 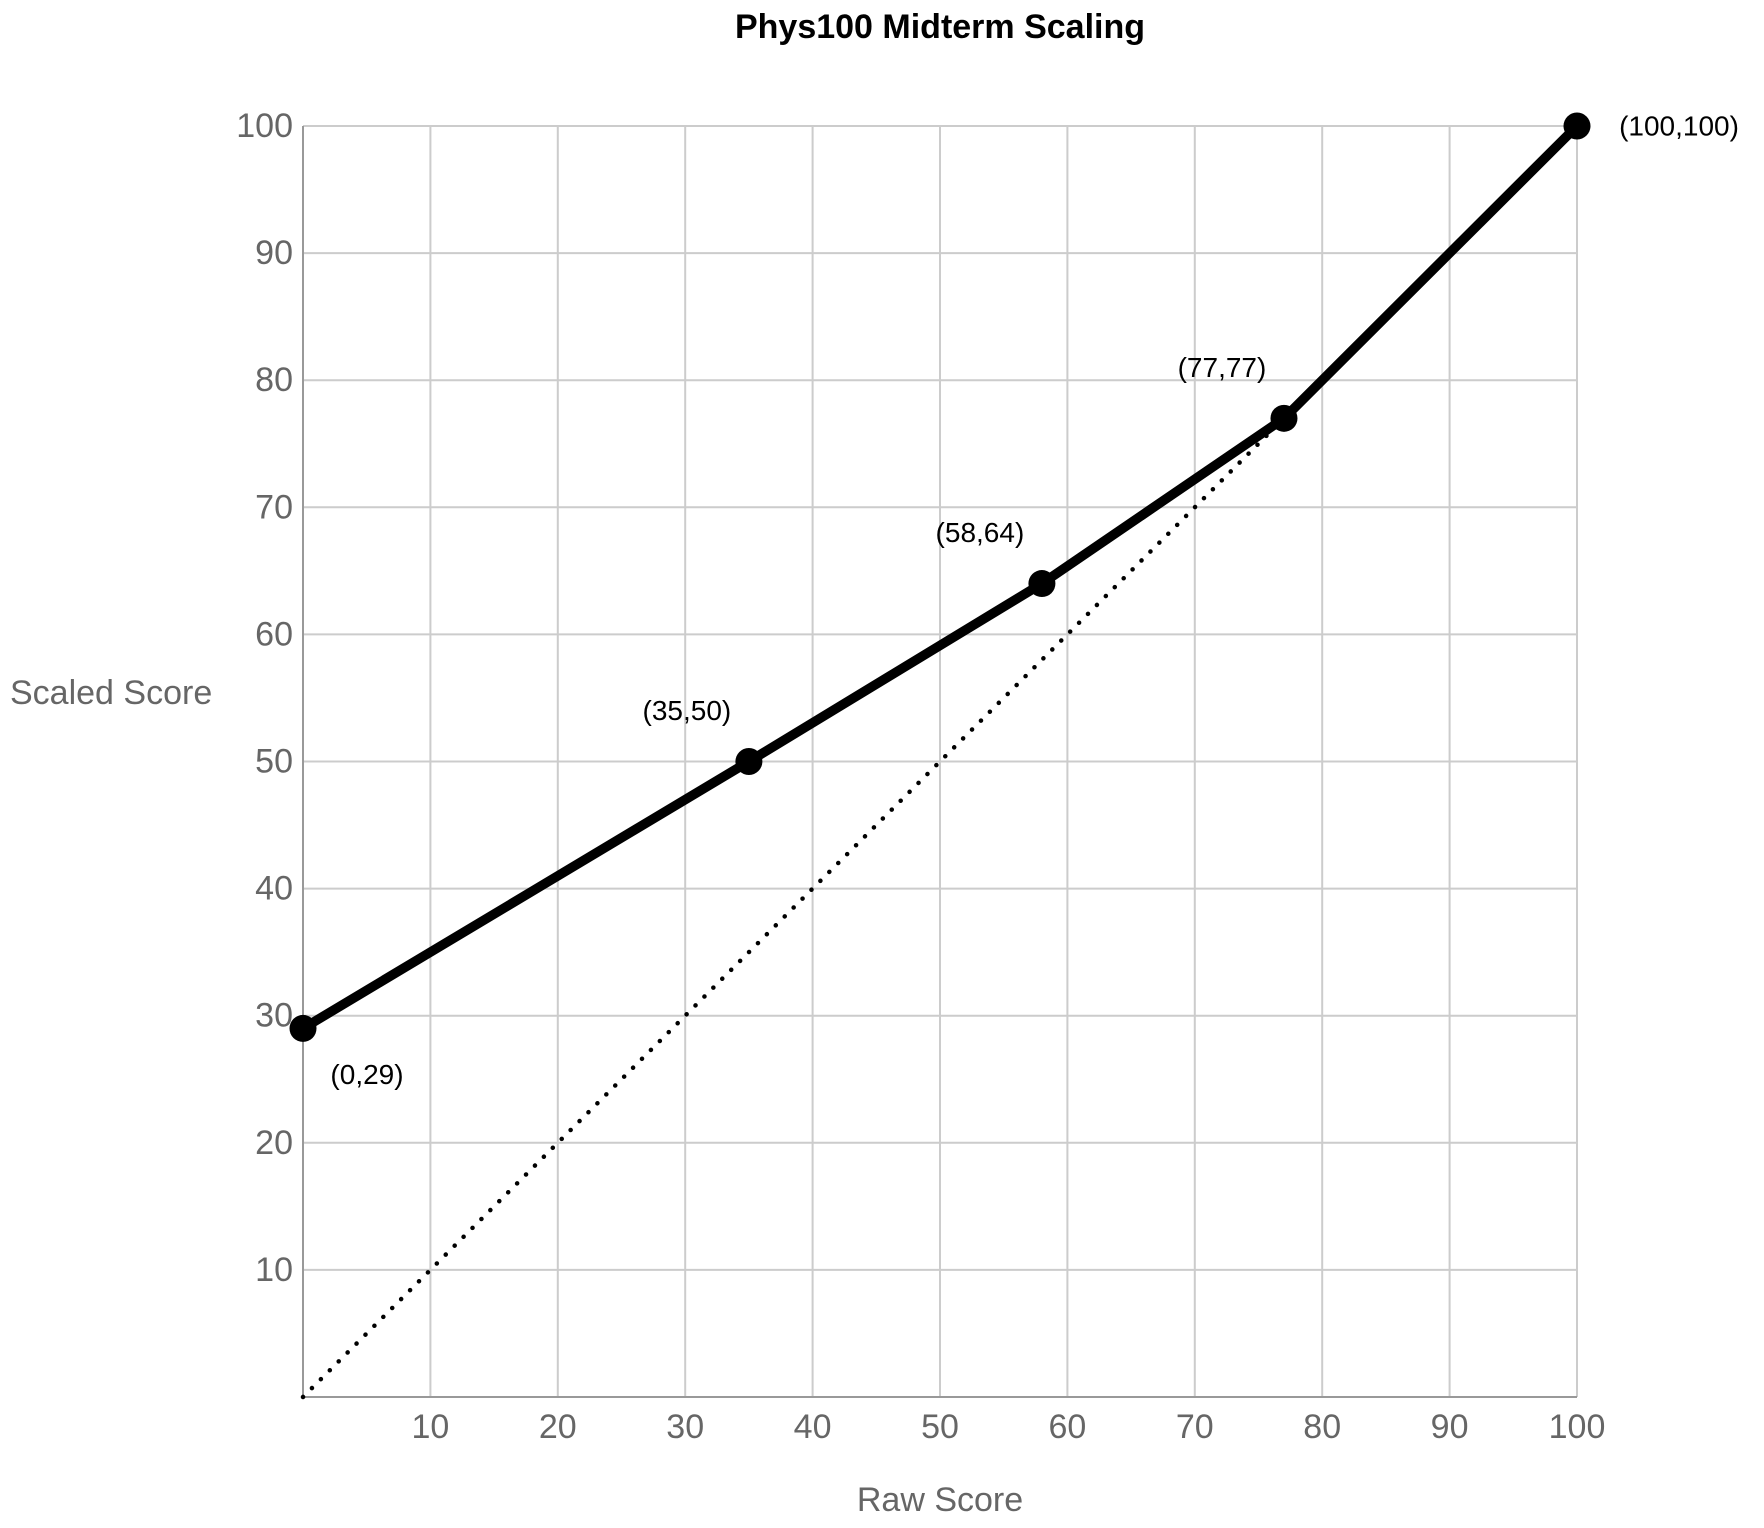 What do you see at coordinates (940, 1427) in the screenshot?
I see `x-tick-label: 50` at bounding box center [940, 1427].